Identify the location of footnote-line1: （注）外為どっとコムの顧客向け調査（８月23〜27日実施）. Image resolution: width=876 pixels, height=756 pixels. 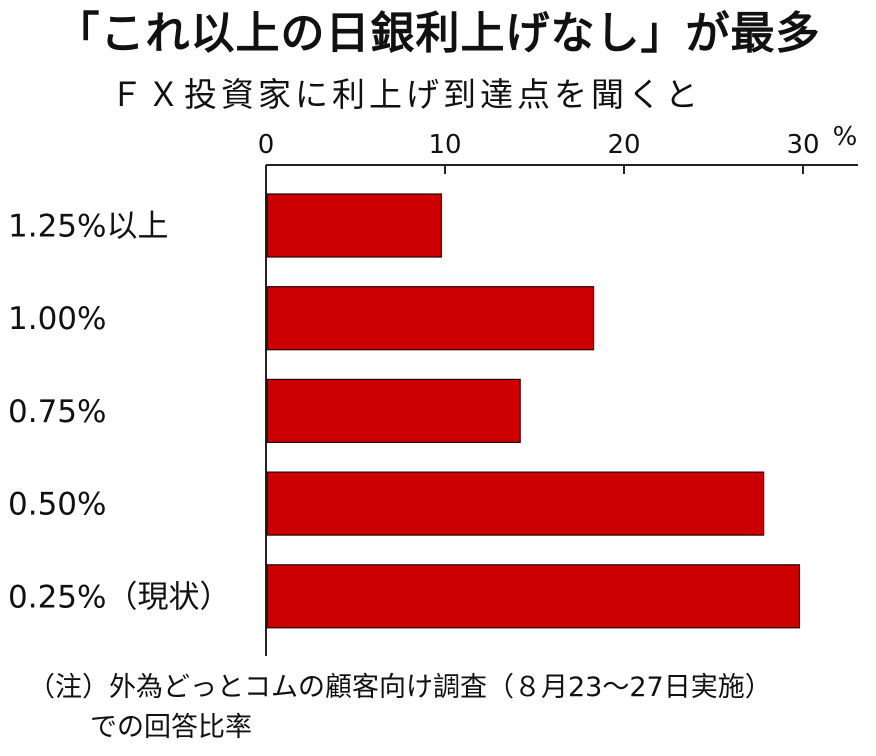
(400, 687).